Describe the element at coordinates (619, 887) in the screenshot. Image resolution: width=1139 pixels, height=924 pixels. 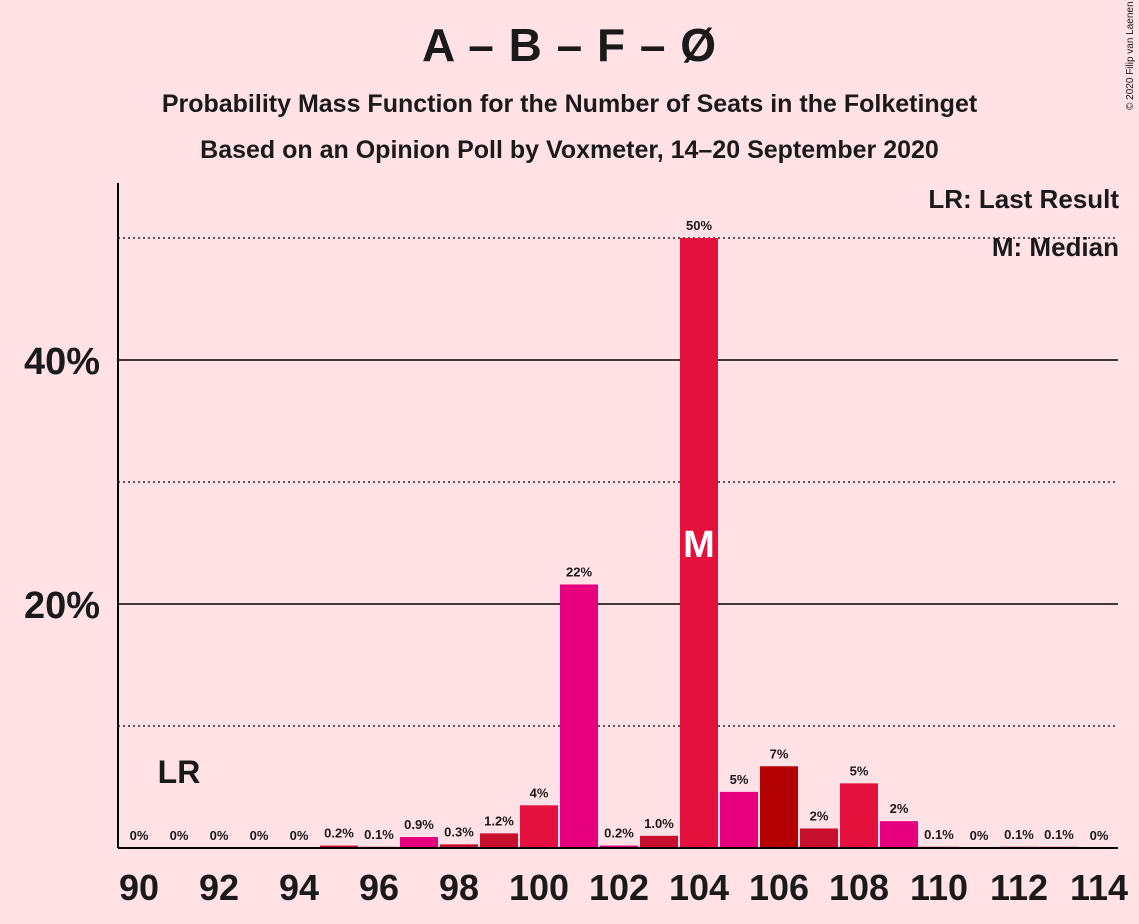
I see `x-tick-label: 102` at that location.